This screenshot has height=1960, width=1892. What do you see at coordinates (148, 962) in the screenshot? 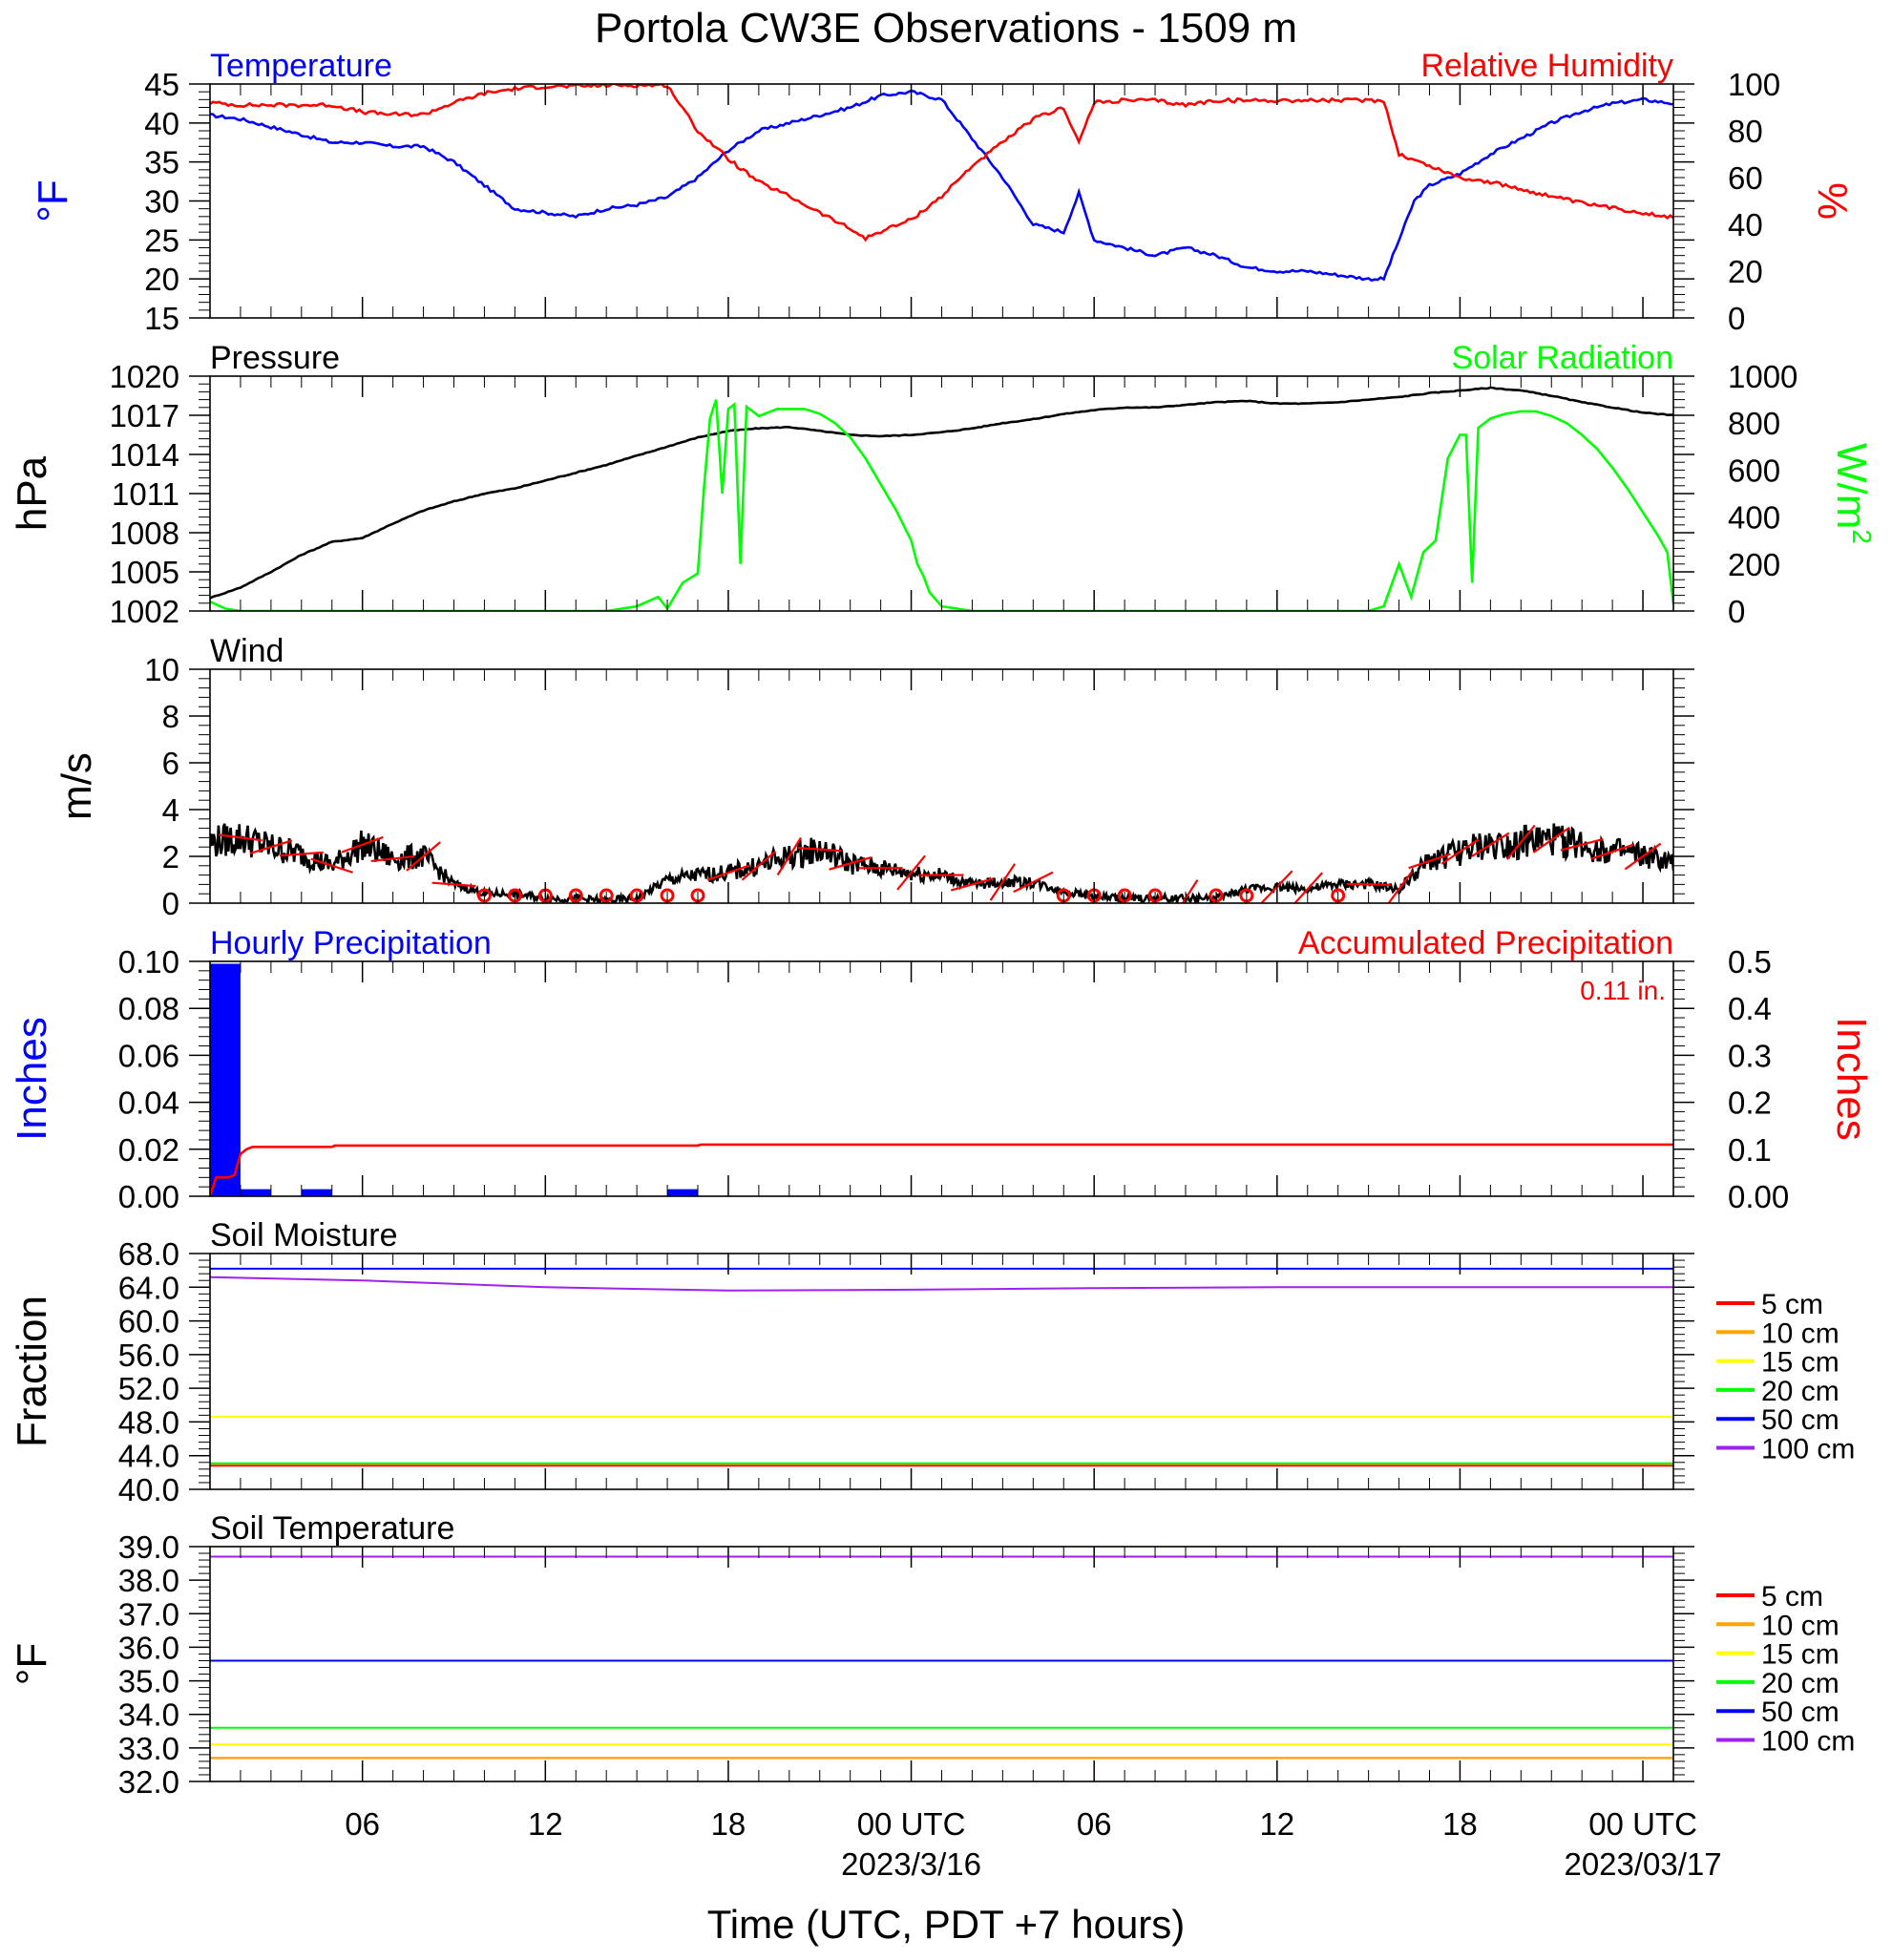
I see `y-tick-label-left: 0.10` at bounding box center [148, 962].